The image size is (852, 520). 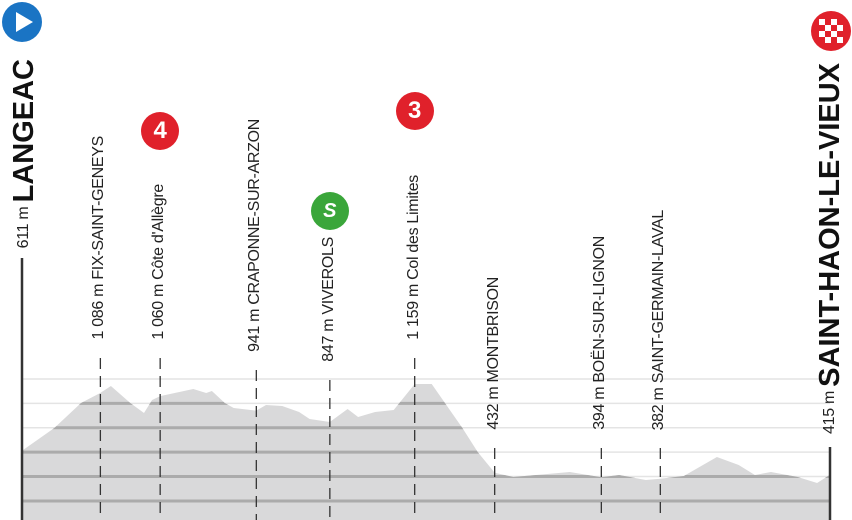 I want to click on climb-category-icon: 3, so click(x=414, y=111).